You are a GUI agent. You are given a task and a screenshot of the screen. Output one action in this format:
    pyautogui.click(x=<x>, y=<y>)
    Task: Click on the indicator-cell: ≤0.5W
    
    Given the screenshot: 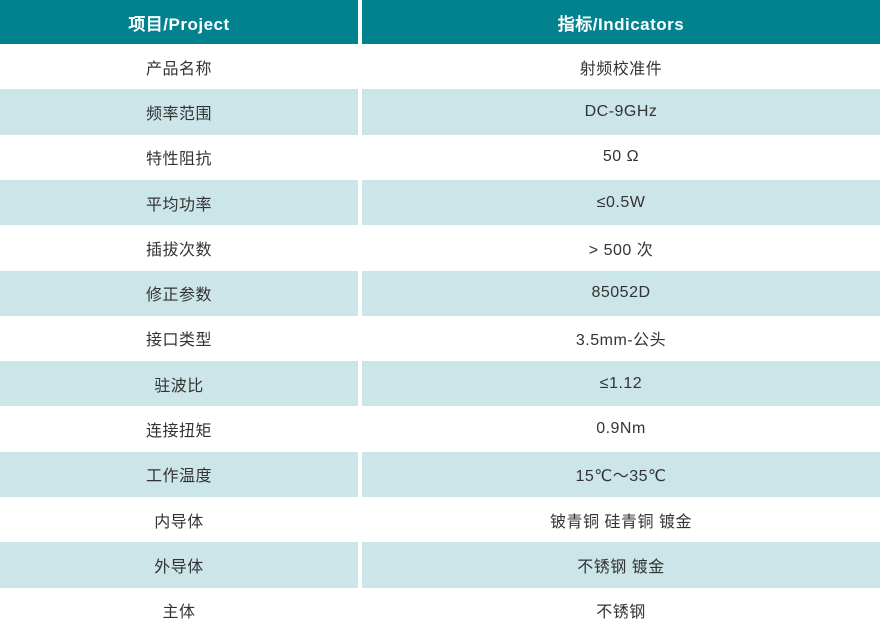 What is the action you would take?
    pyautogui.click(x=621, y=202)
    